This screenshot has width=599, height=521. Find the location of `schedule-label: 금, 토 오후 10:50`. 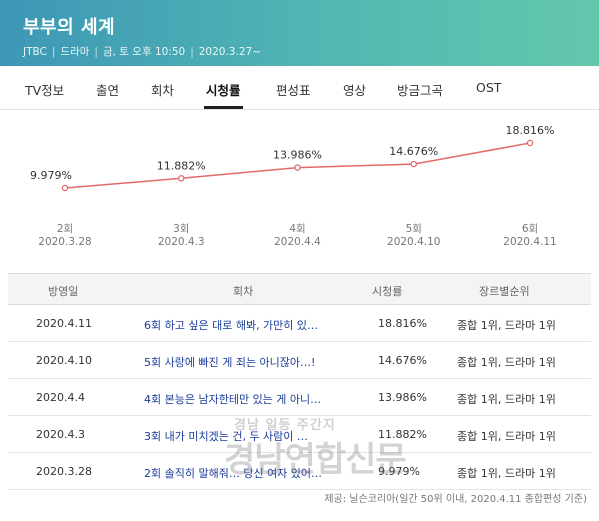

schedule-label: 금, 토 오후 10:50 is located at coordinates (144, 52).